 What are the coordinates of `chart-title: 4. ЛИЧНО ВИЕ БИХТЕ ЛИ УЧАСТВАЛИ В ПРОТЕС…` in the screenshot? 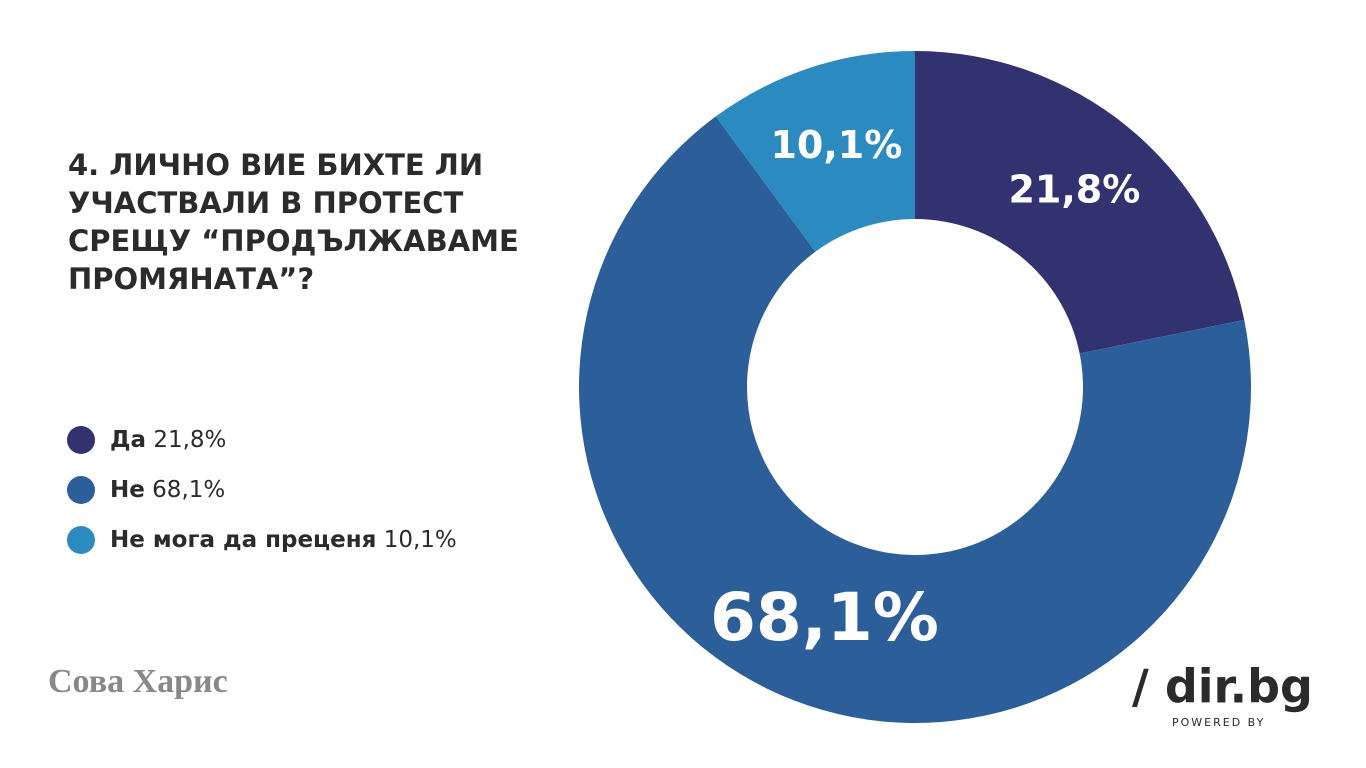 It's located at (293, 222).